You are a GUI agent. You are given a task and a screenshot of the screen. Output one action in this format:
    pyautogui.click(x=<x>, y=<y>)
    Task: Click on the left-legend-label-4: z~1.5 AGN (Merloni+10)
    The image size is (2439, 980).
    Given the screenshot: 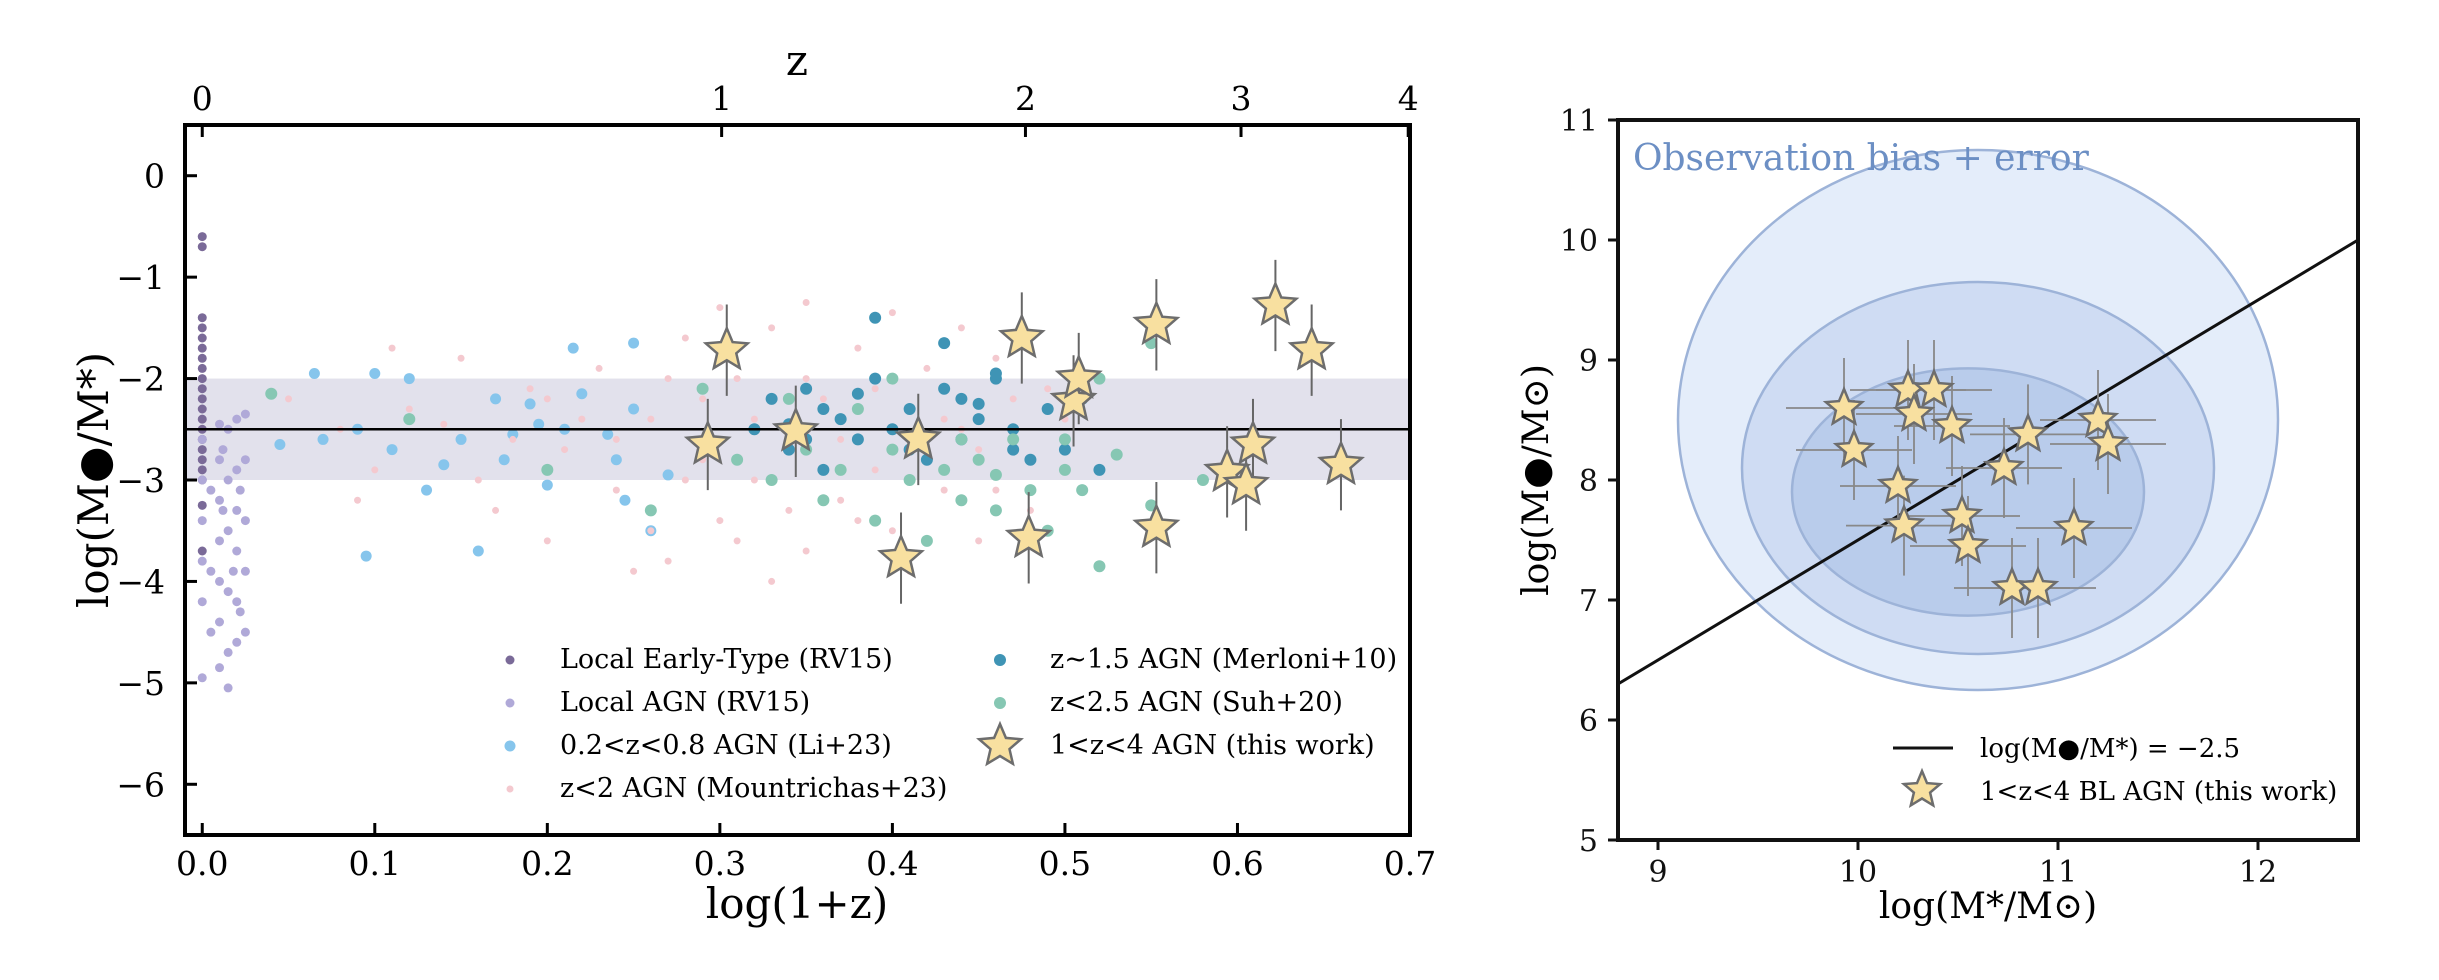 What is the action you would take?
    pyautogui.click(x=1223, y=659)
    